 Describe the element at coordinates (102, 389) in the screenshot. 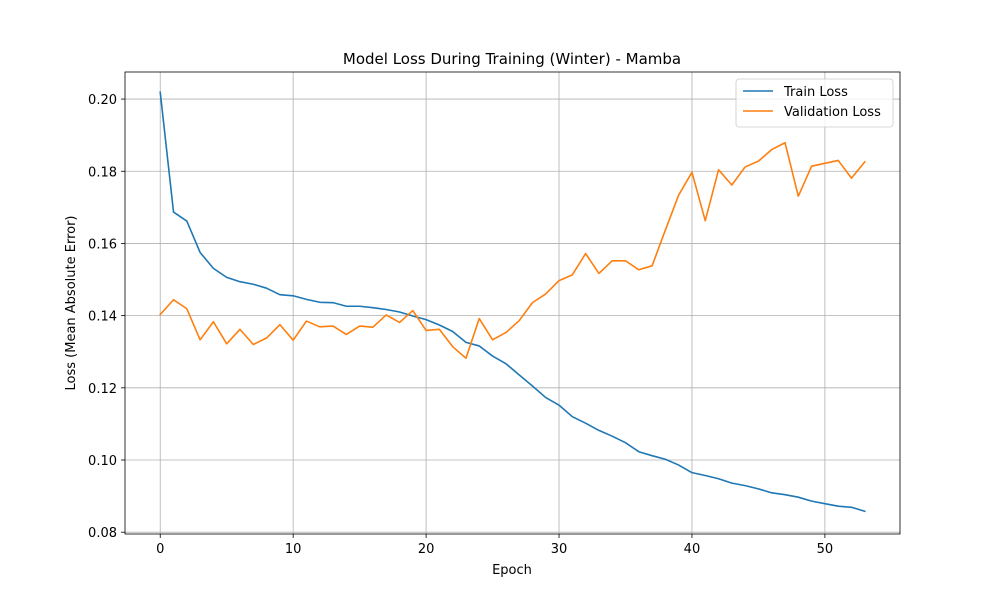

I see `y-tick-label: 0.12` at that location.